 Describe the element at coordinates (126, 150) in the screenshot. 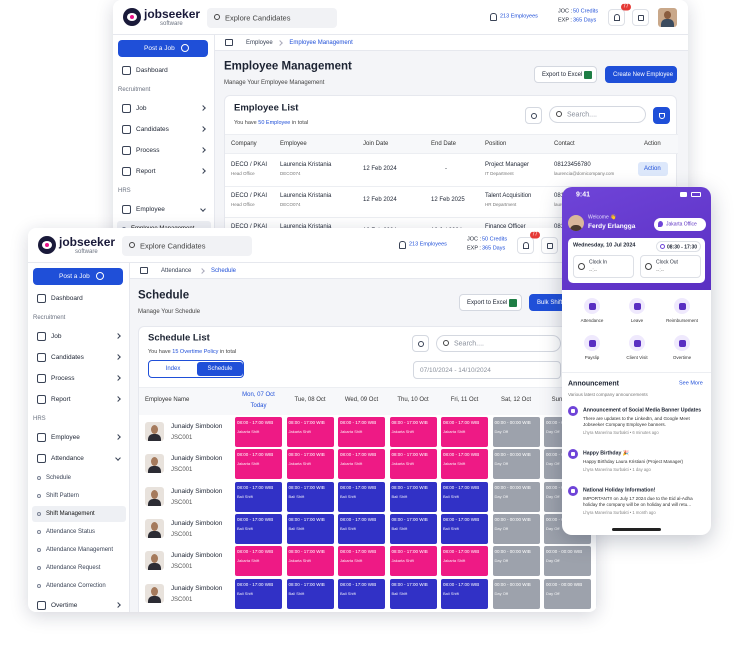

I see `nav-icon` at that location.